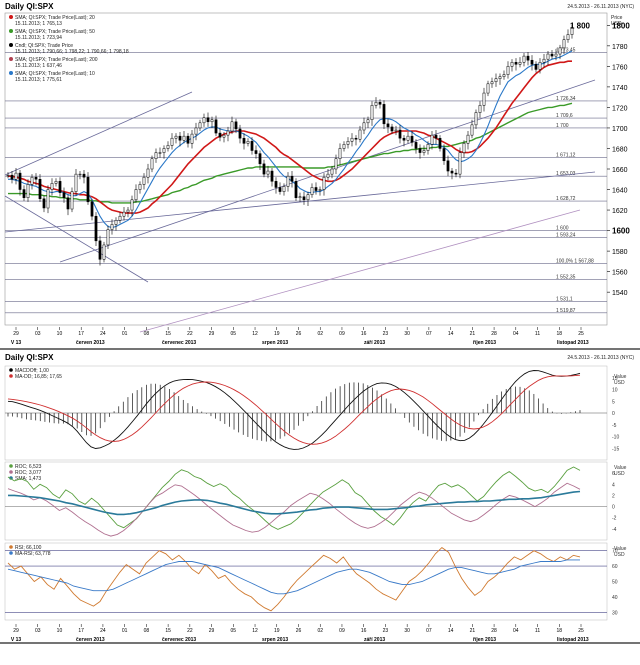 The image size is (640, 665). What do you see at coordinates (620, 67) in the screenshot?
I see `y-tick-label: 1760` at bounding box center [620, 67].